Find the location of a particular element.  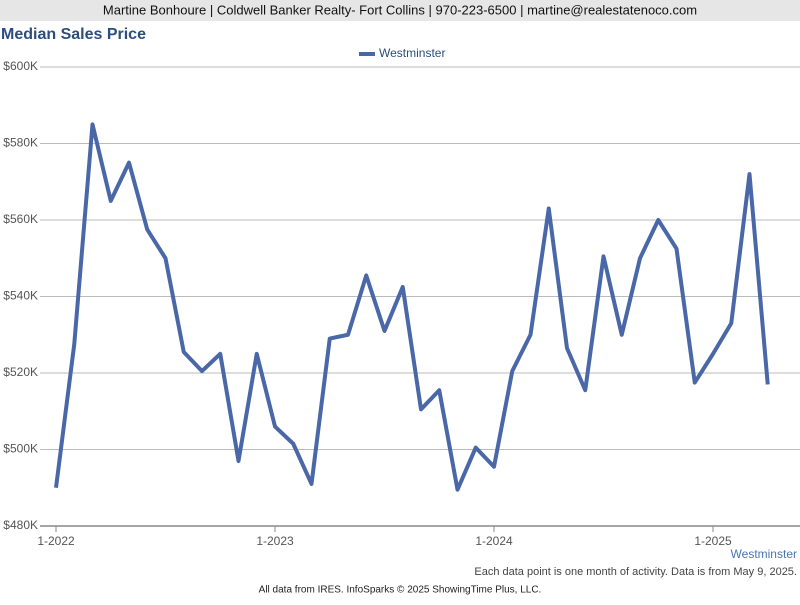

y-tick-label: $580K is located at coordinates (20, 143).